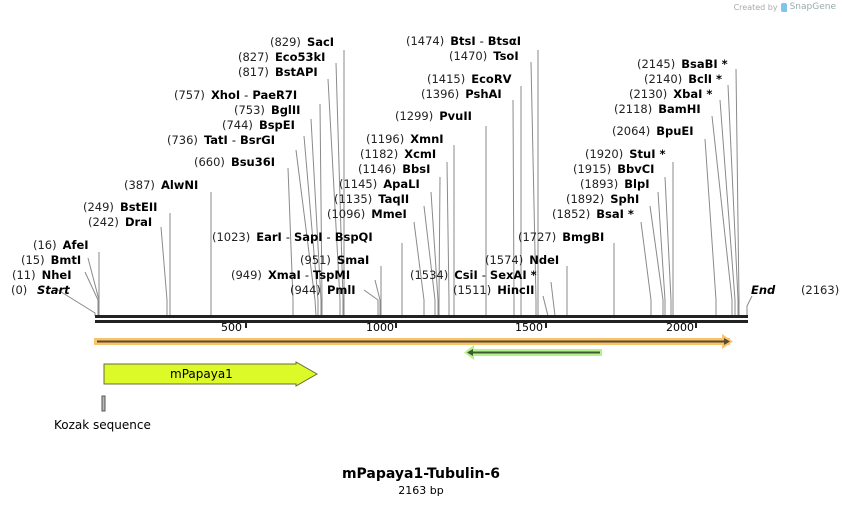 Image resolution: width=842 pixels, height=506 pixels. Describe the element at coordinates (493, 290) in the screenshot. I see `site-hincii: (1511) HincII` at that location.